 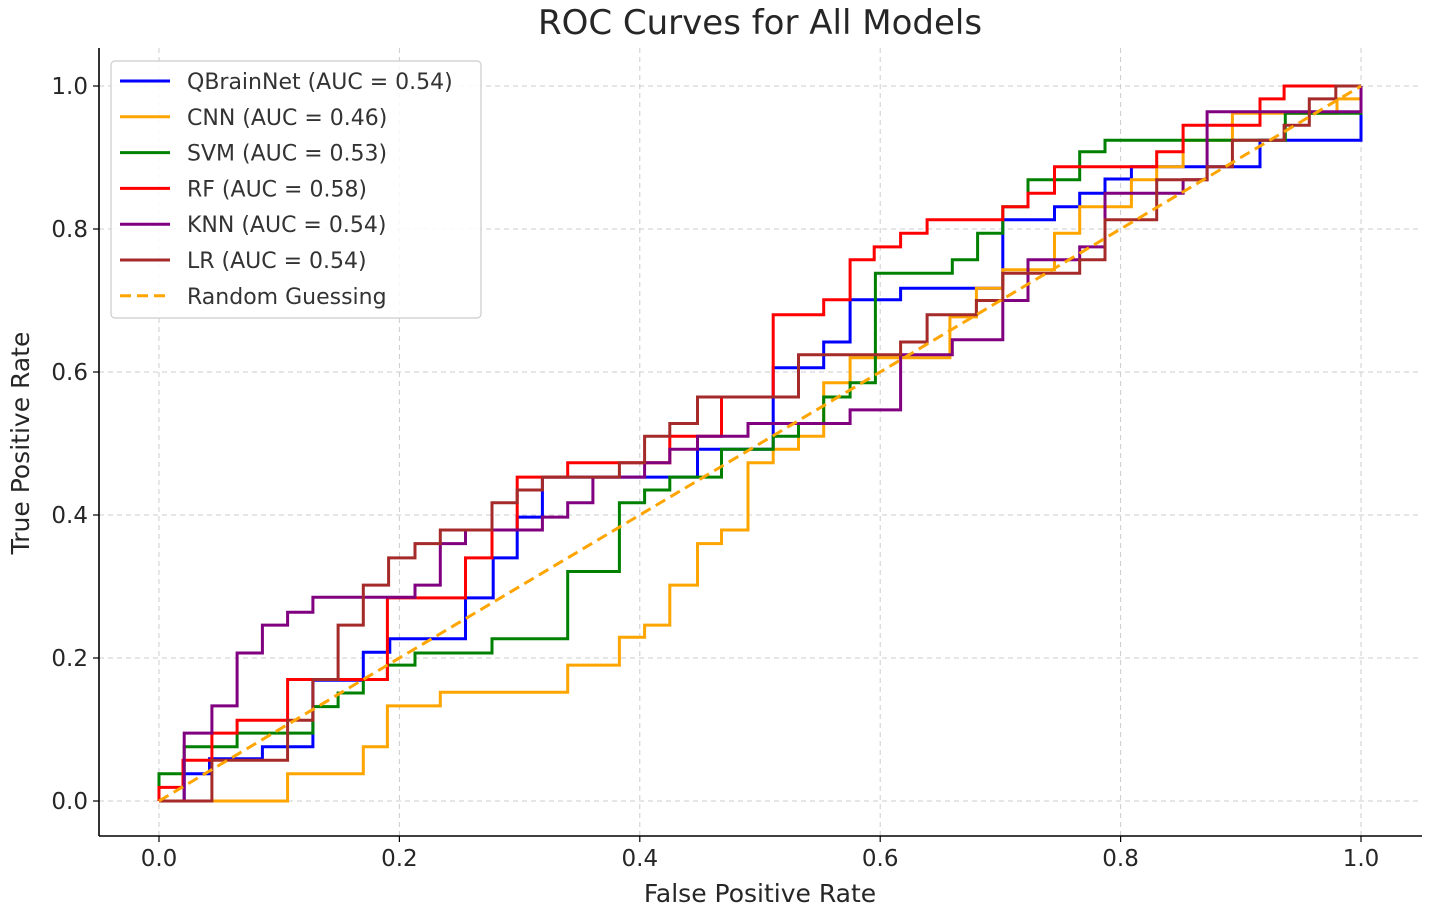 I want to click on legend-label: RF (AUC = 0.58), so click(x=277, y=189).